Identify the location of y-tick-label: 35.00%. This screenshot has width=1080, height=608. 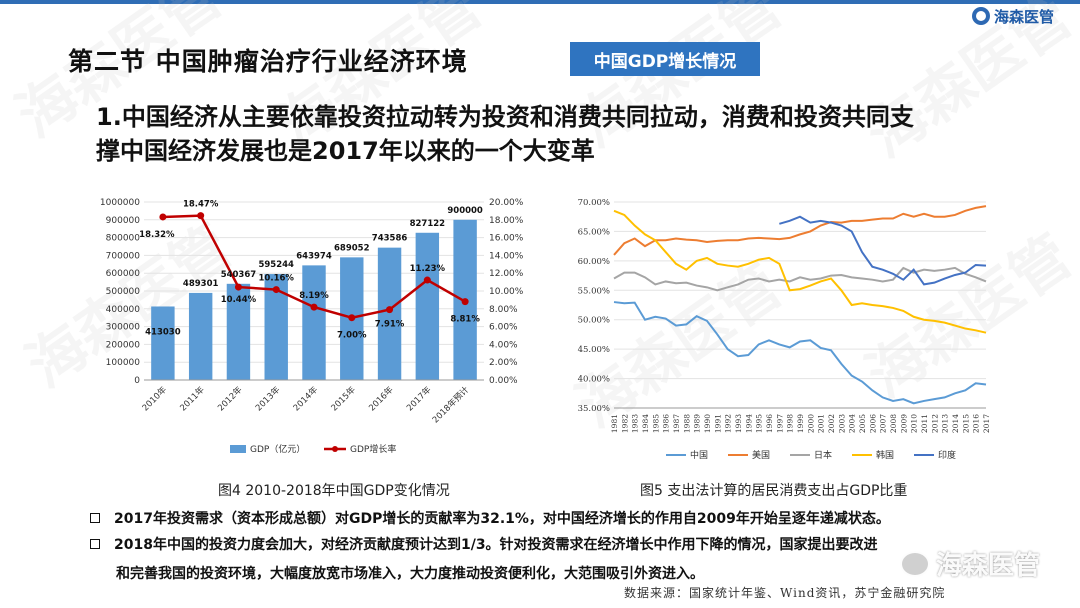
(594, 409).